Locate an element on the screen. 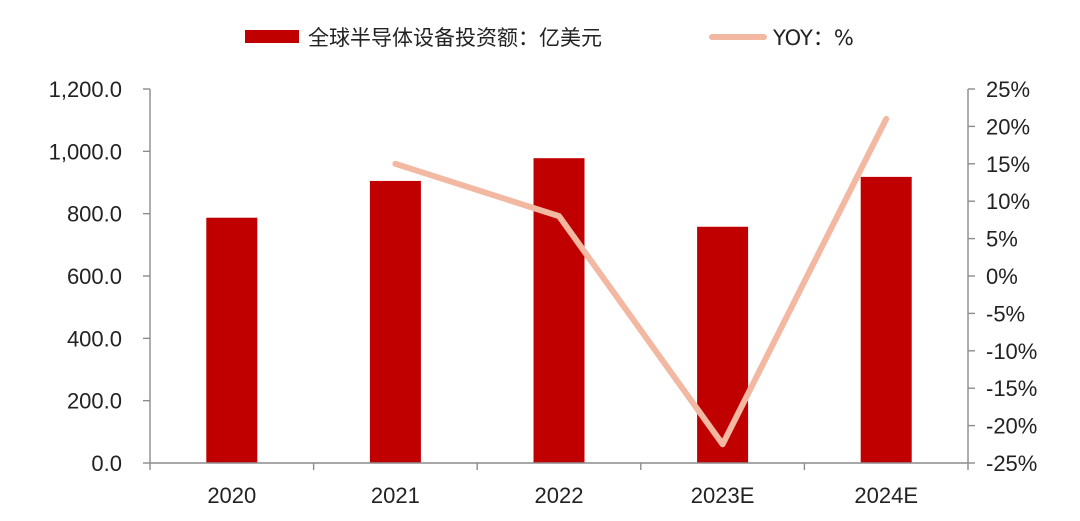 The width and height of the screenshot is (1080, 521). right-tick-label: -5% is located at coordinates (1005, 313).